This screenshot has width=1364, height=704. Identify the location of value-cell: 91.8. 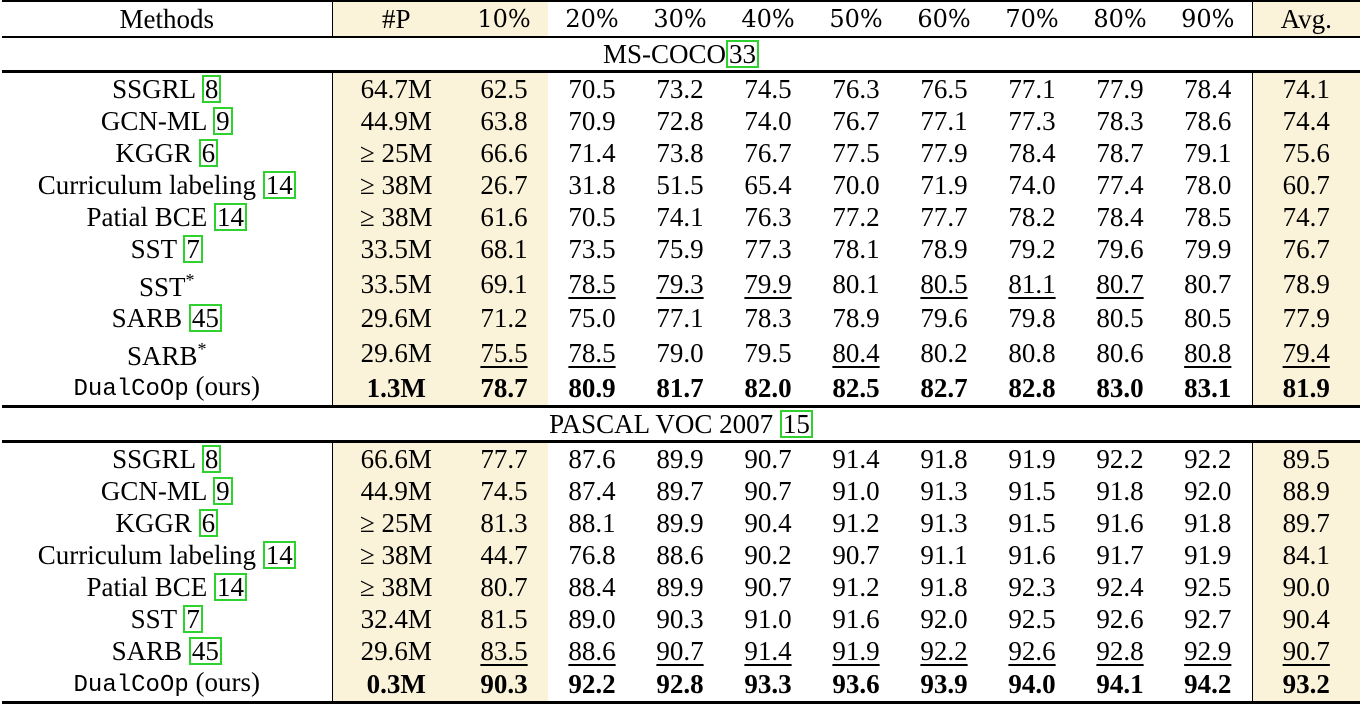
(1208, 523).